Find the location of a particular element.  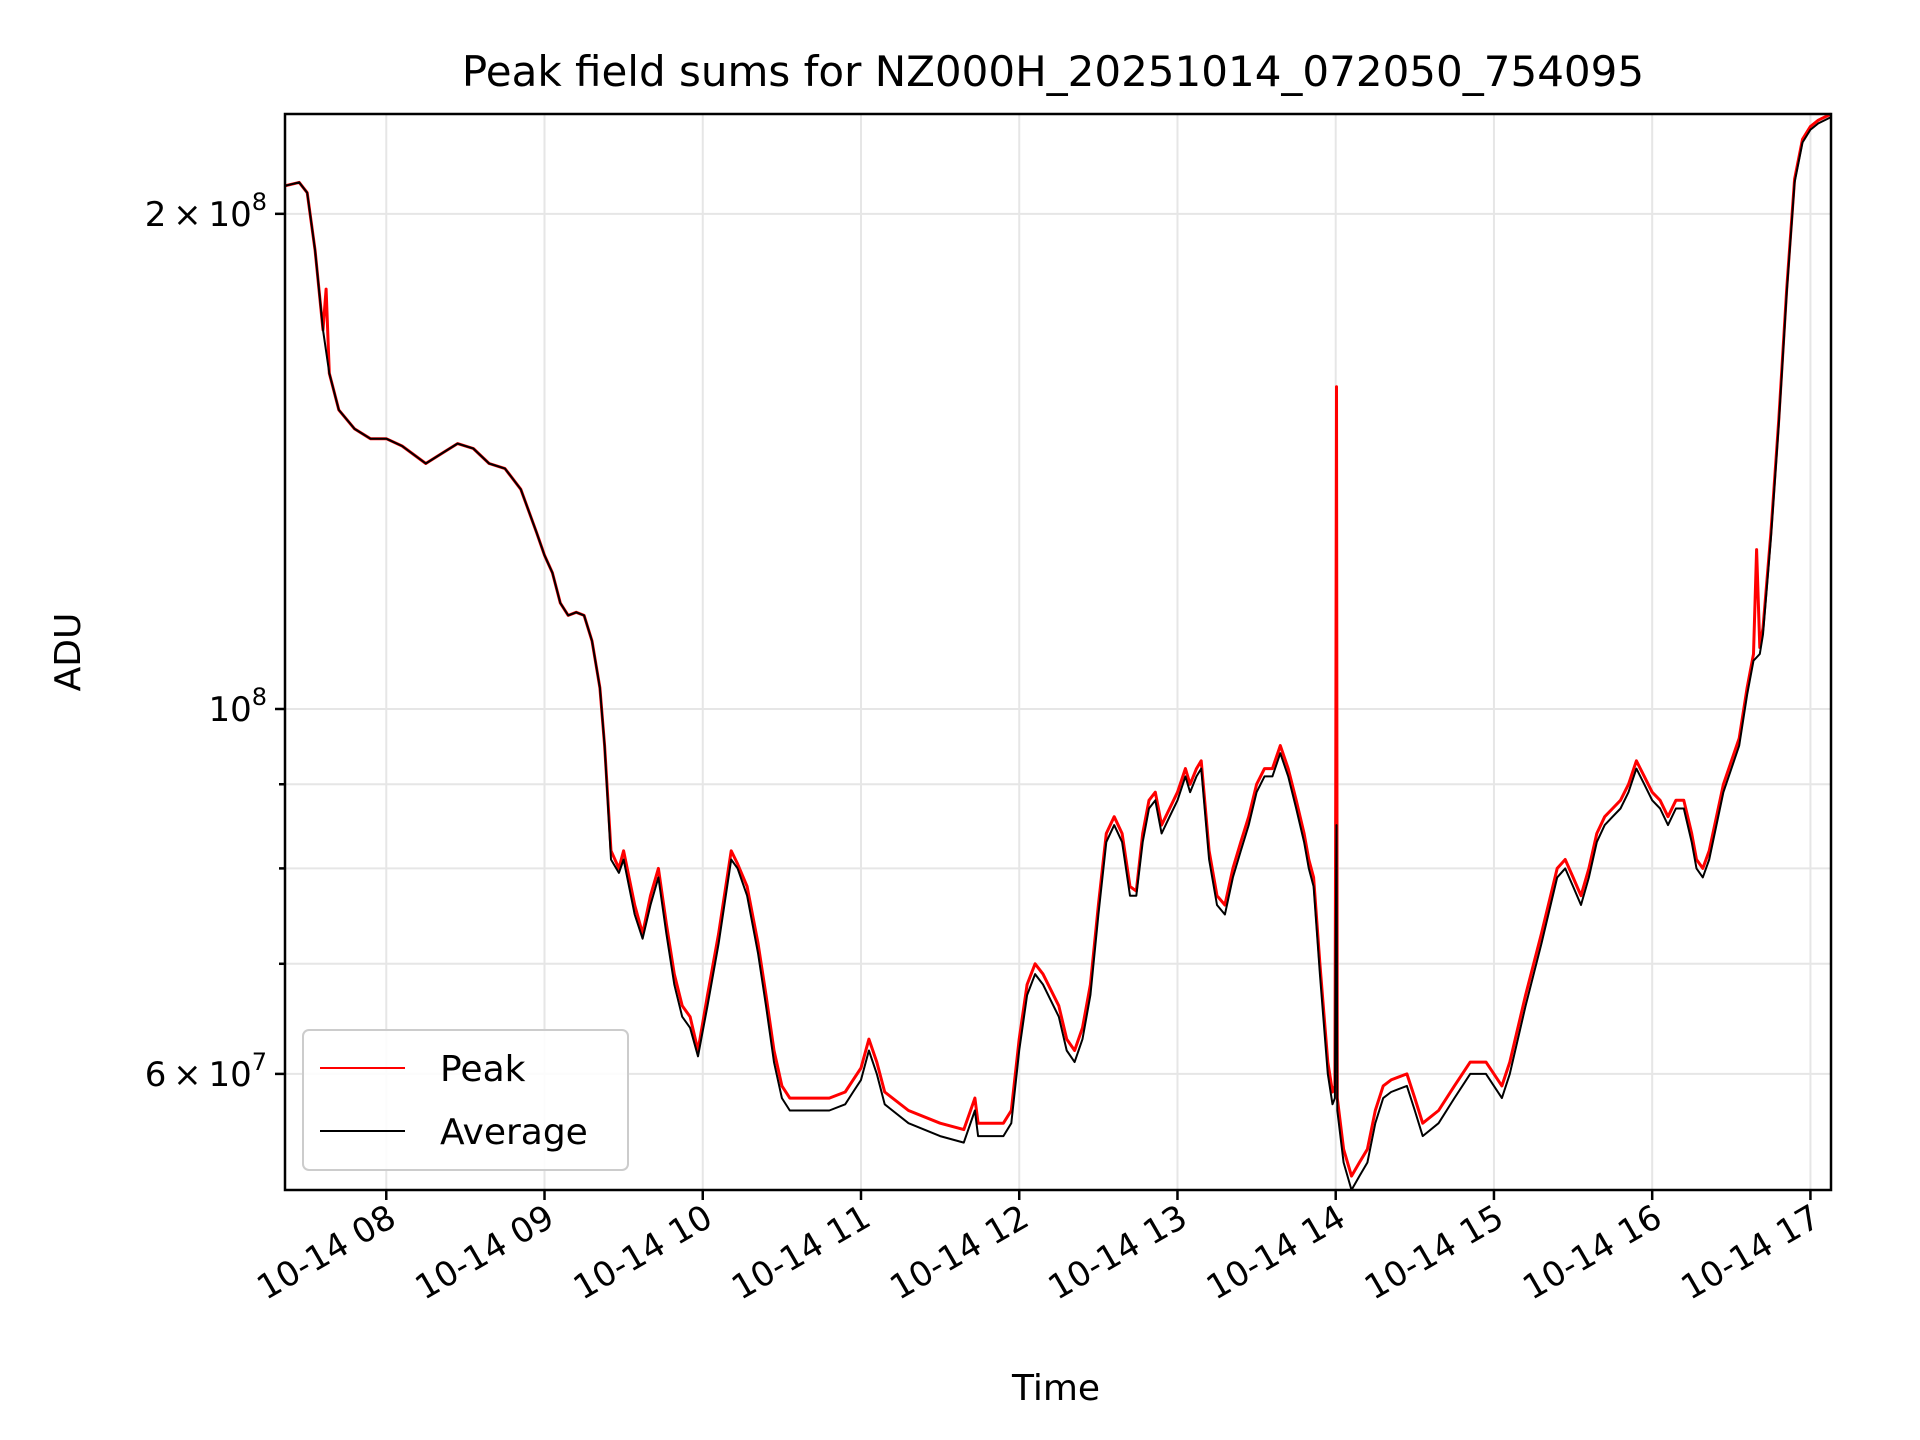

legend-peak-label: Peak is located at coordinates (483, 1069).